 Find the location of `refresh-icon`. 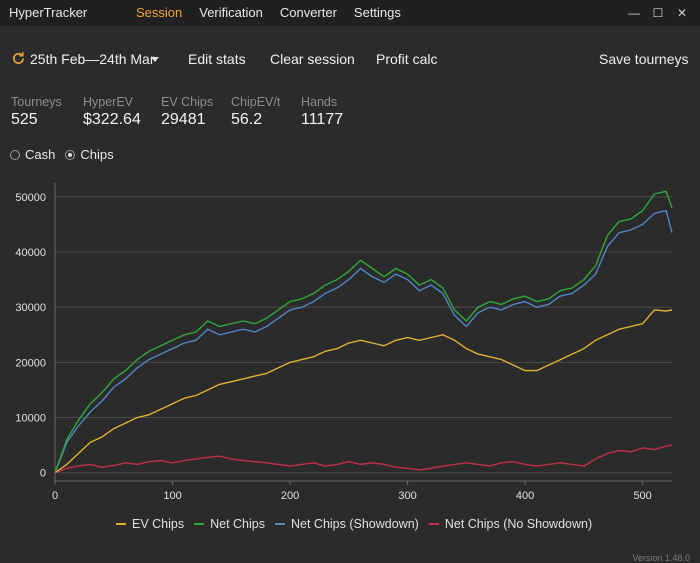

refresh-icon is located at coordinates (18, 58).